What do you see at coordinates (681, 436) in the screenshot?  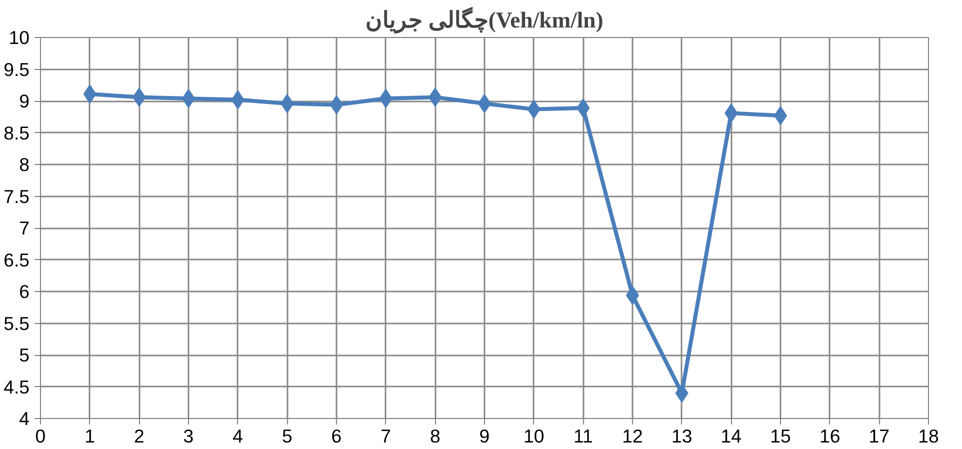 I see `x-tick-label: 13` at bounding box center [681, 436].